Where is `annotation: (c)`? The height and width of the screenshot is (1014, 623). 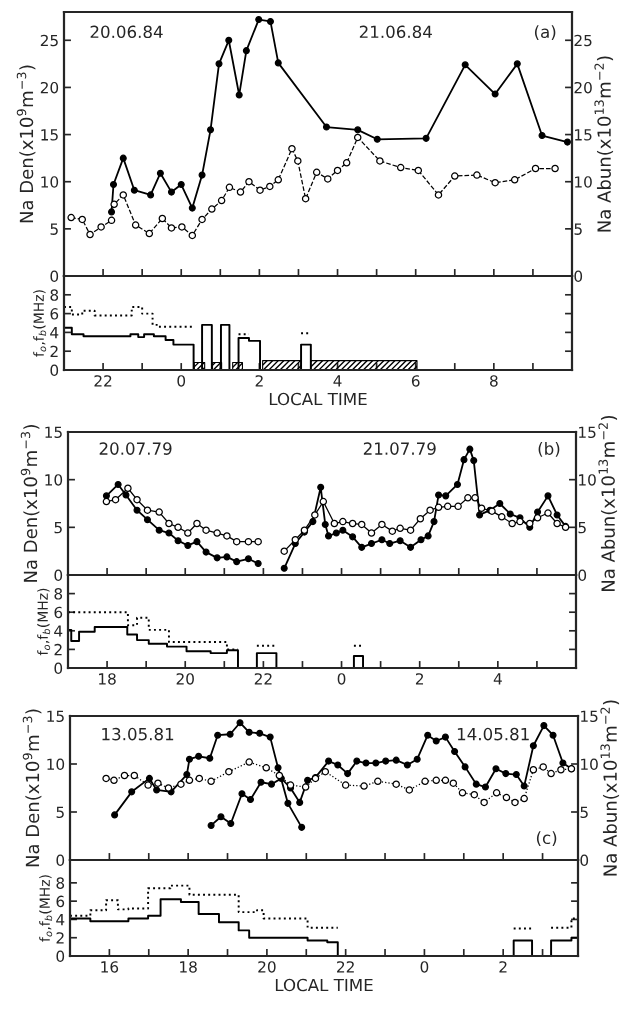 annotation: (c) is located at coordinates (546, 839).